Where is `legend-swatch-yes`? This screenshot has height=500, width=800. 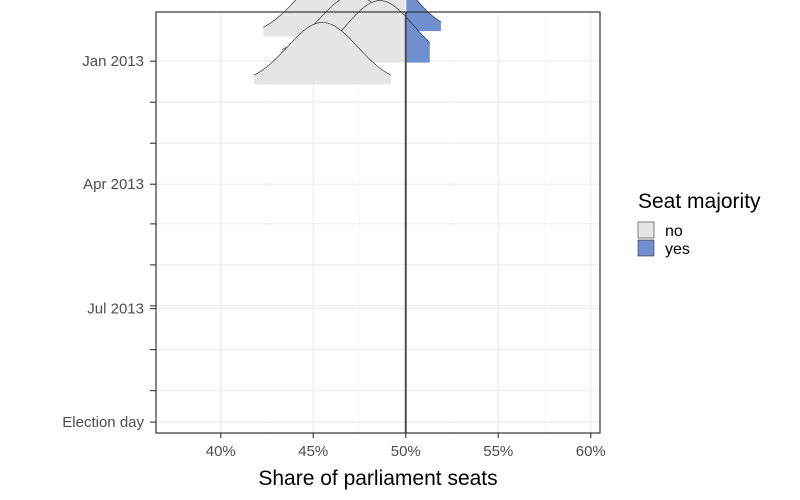
legend-swatch-yes is located at coordinates (646, 248).